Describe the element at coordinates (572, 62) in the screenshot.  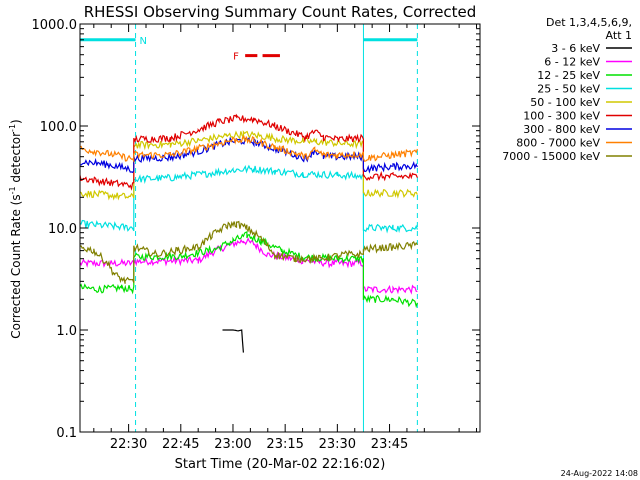
I see `legend-label: 6 - 12 keV` at that location.